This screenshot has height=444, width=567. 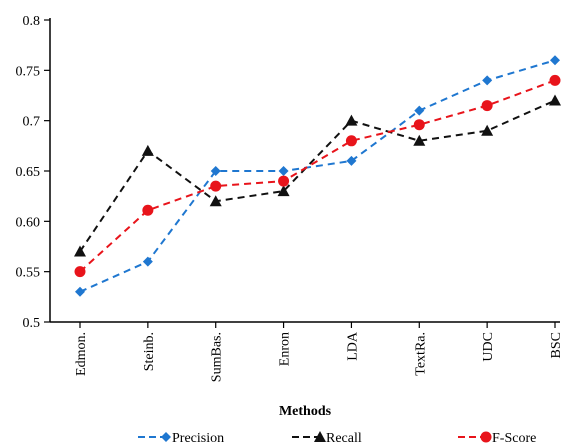 I want to click on x-tick-label: LDA, so click(x=352, y=346).